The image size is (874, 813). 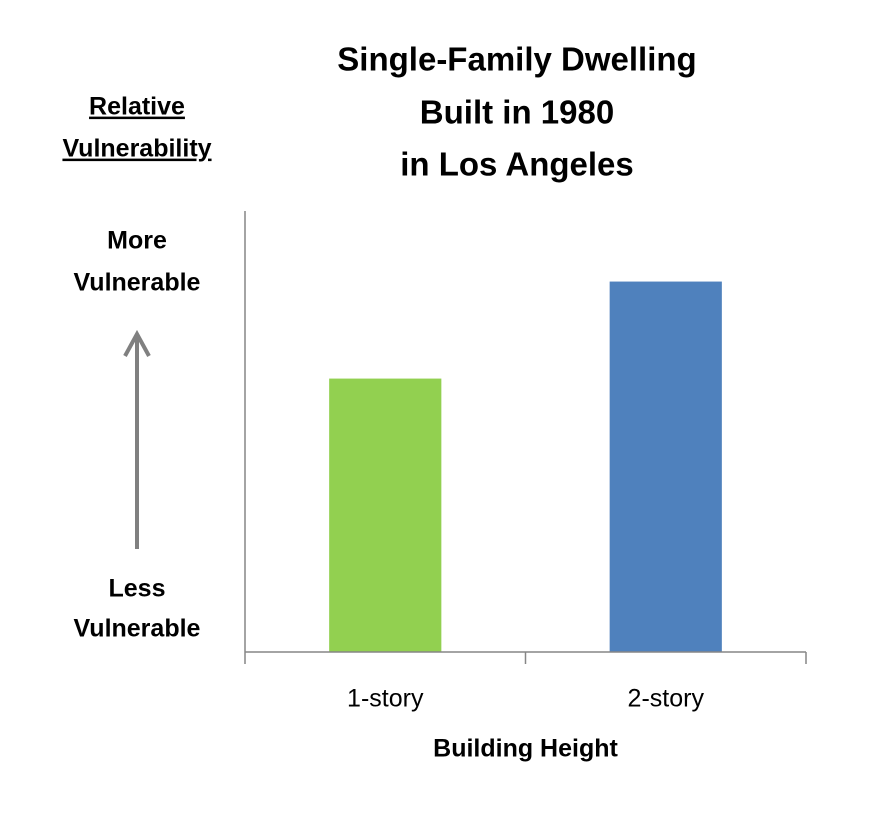 What do you see at coordinates (525, 749) in the screenshot?
I see `x-axis-label: Building Height` at bounding box center [525, 749].